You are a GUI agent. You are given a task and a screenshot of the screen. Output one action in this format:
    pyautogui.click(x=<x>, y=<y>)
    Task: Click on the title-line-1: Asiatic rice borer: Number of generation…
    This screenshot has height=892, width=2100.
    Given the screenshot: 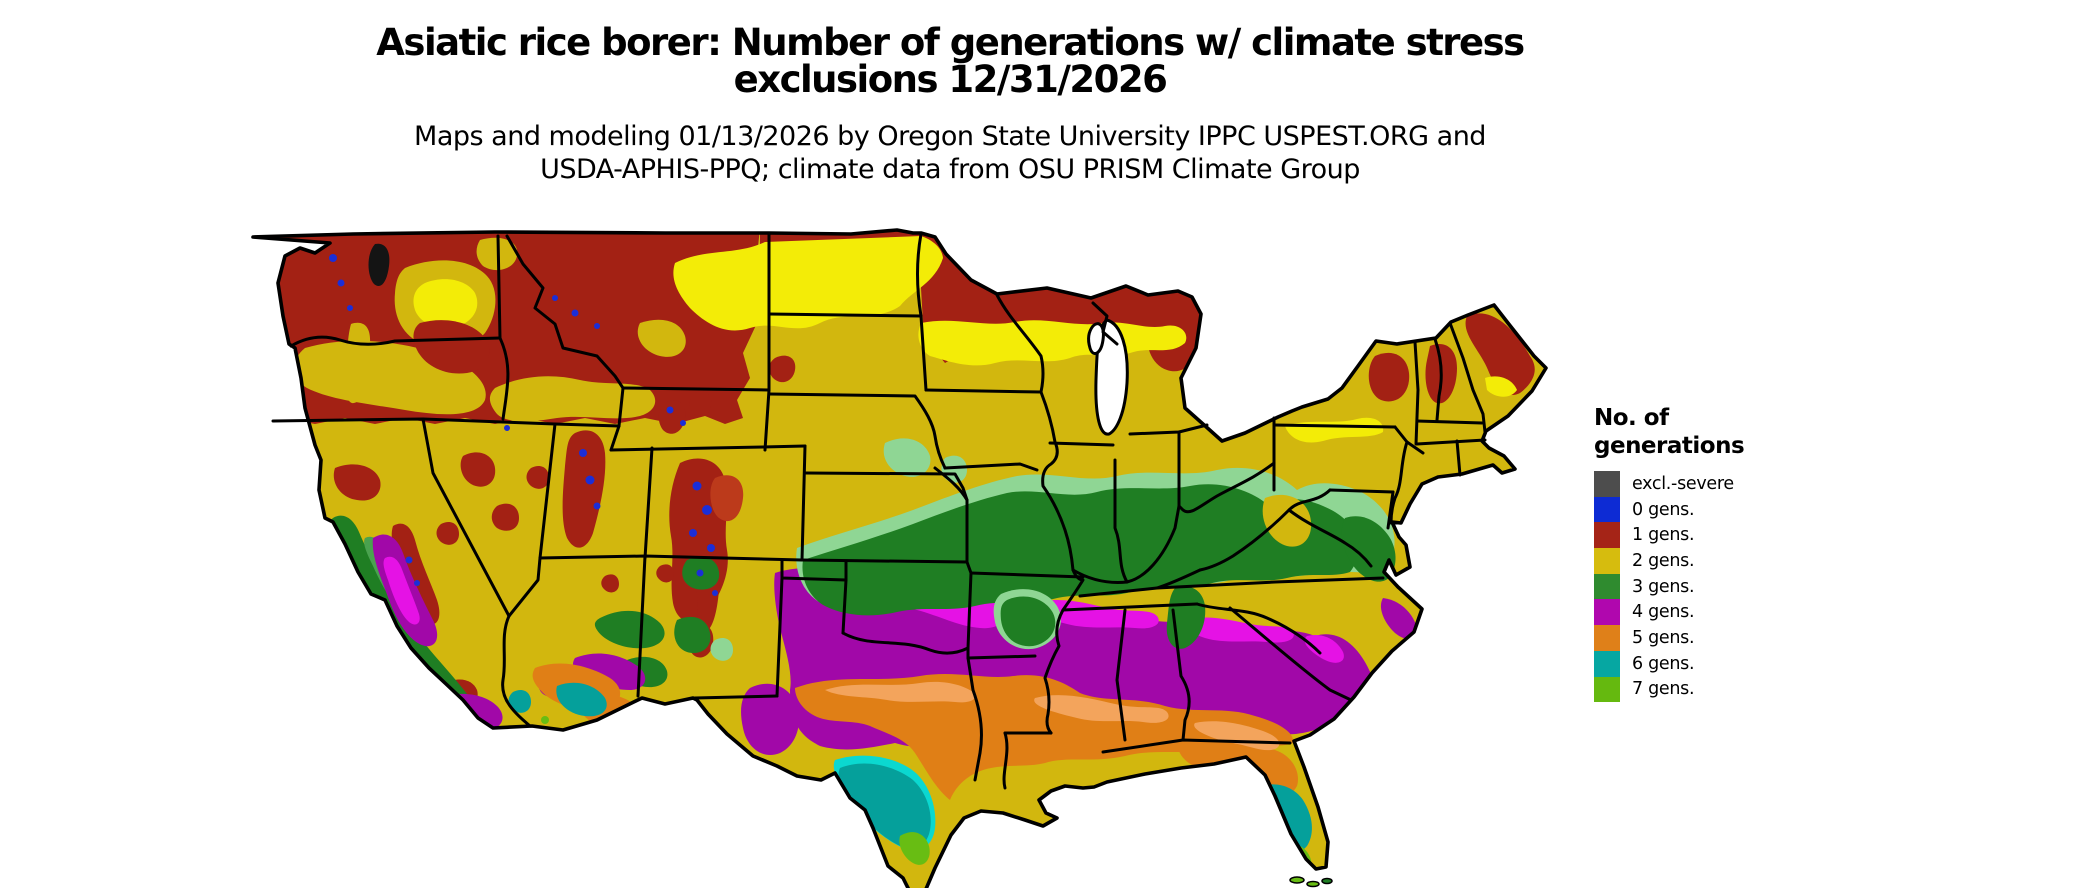 What is the action you would take?
    pyautogui.click(x=950, y=42)
    